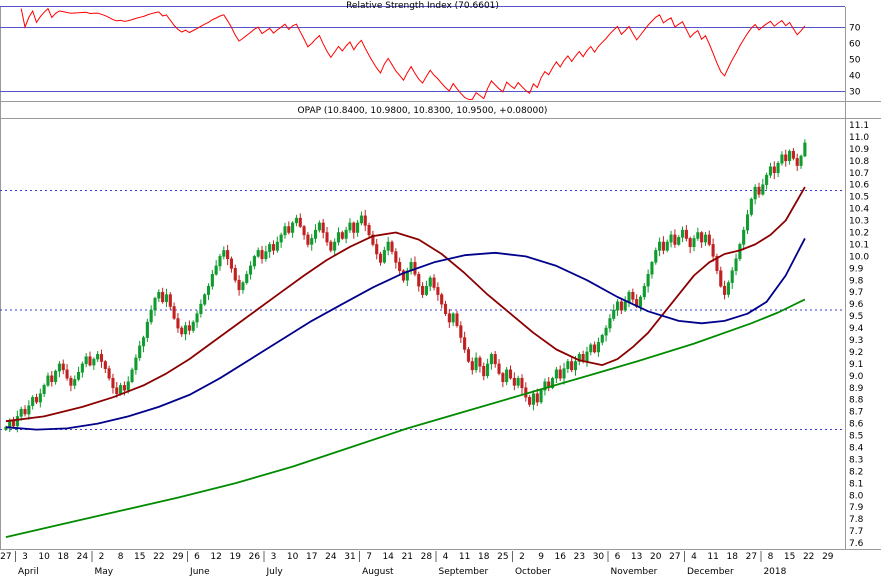  I want to click on svg-text: 8.9, so click(856, 389).